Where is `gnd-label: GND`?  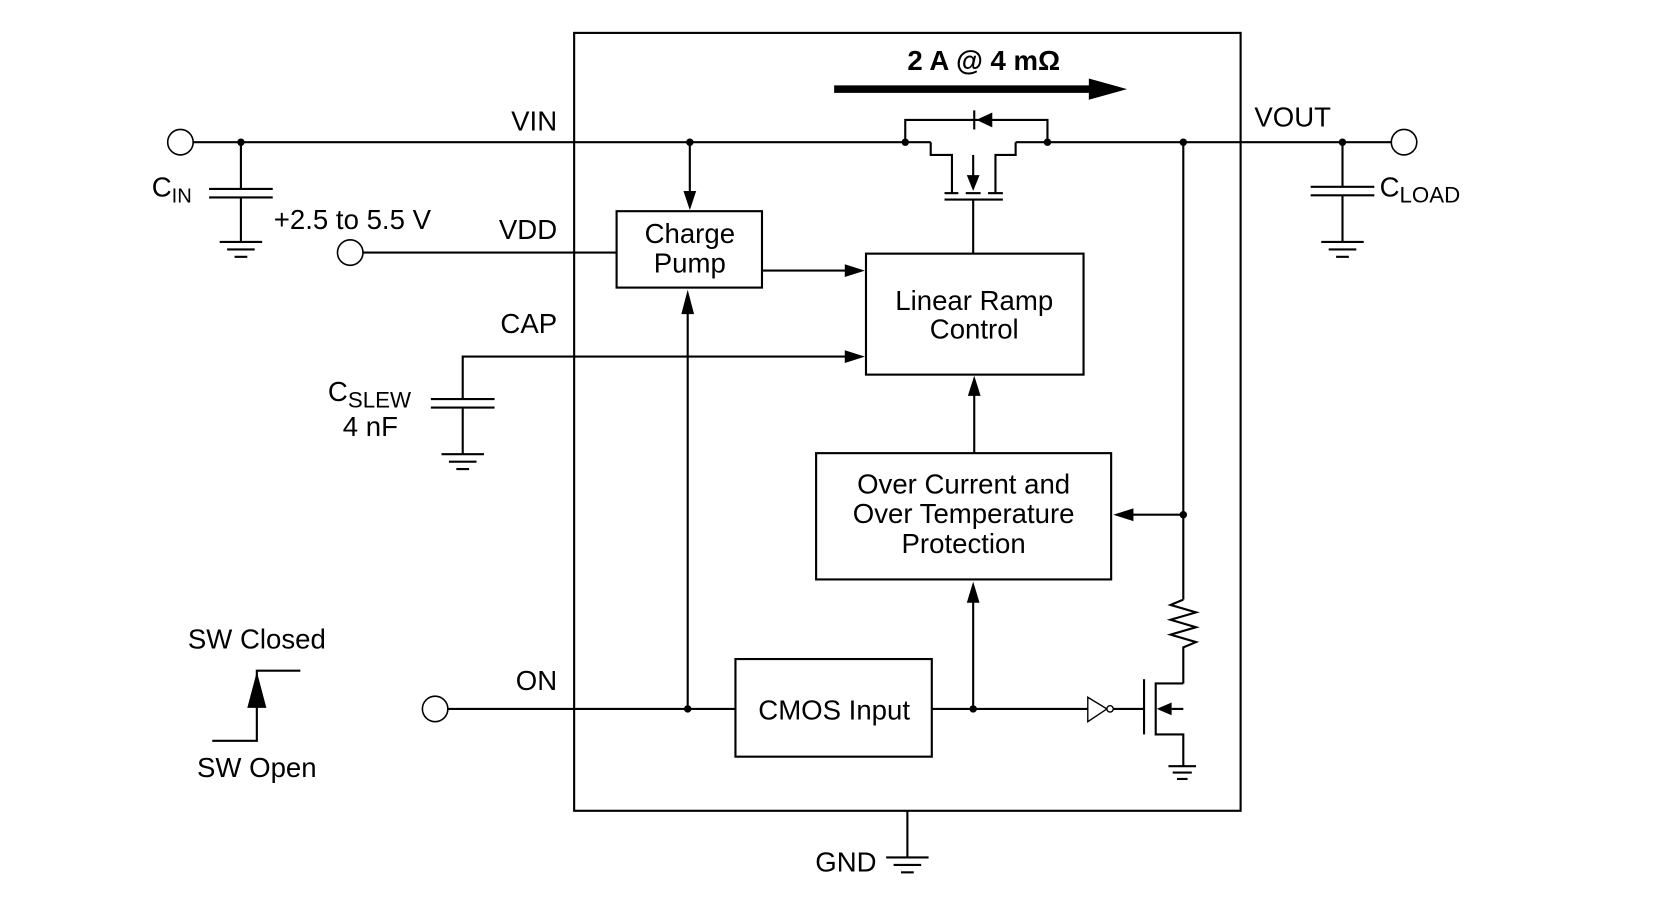 gnd-label: GND is located at coordinates (845, 861).